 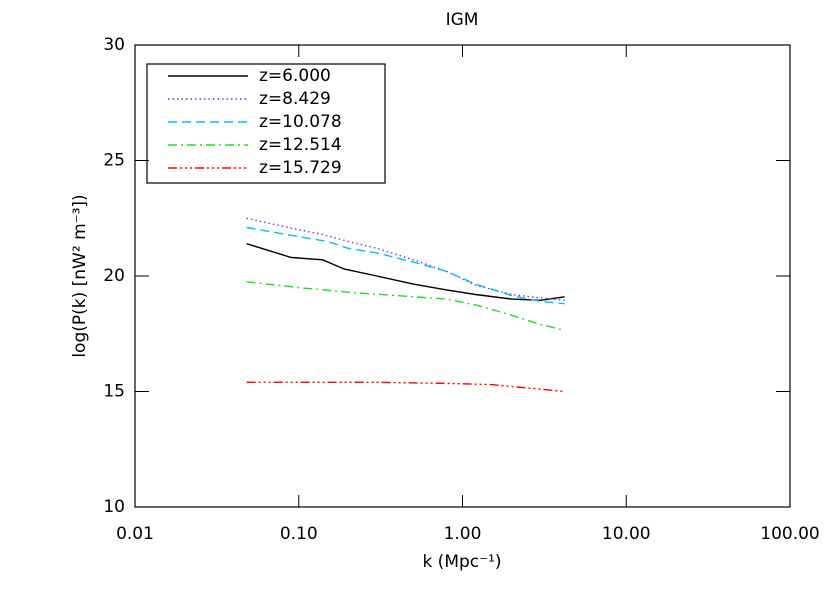 What do you see at coordinates (461, 562) in the screenshot?
I see `x-axis-label: k (Mpc⁻¹)` at bounding box center [461, 562].